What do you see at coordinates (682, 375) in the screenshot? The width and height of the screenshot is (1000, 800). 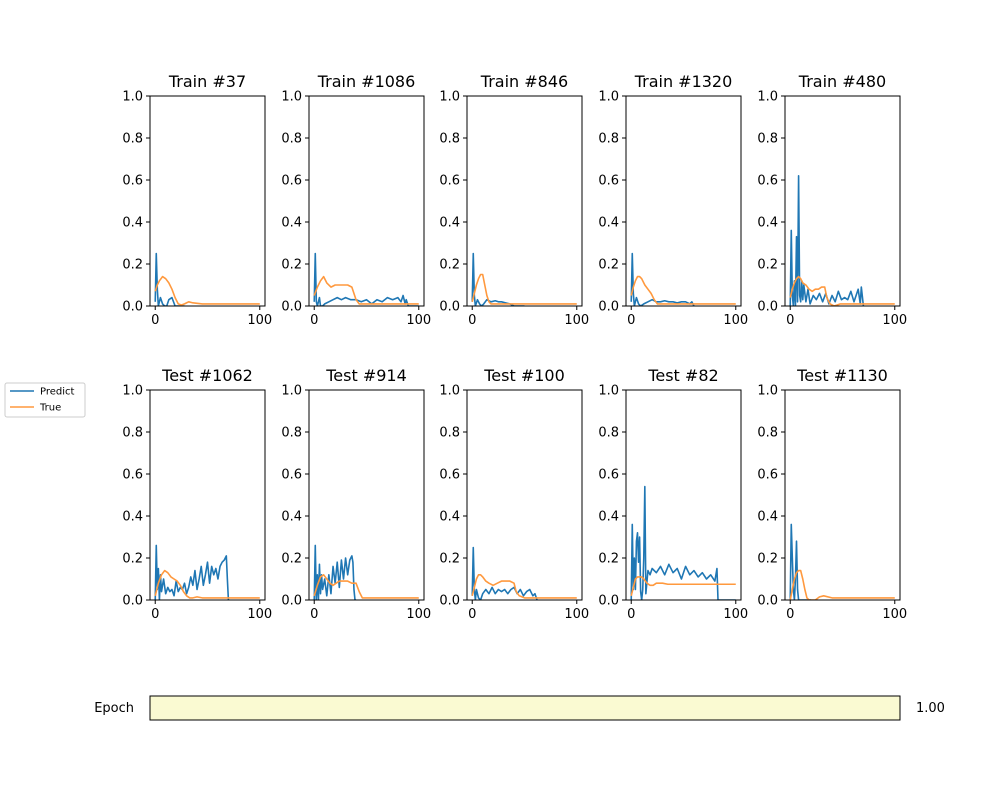 I see `subplot-title: Test #82` at bounding box center [682, 375].